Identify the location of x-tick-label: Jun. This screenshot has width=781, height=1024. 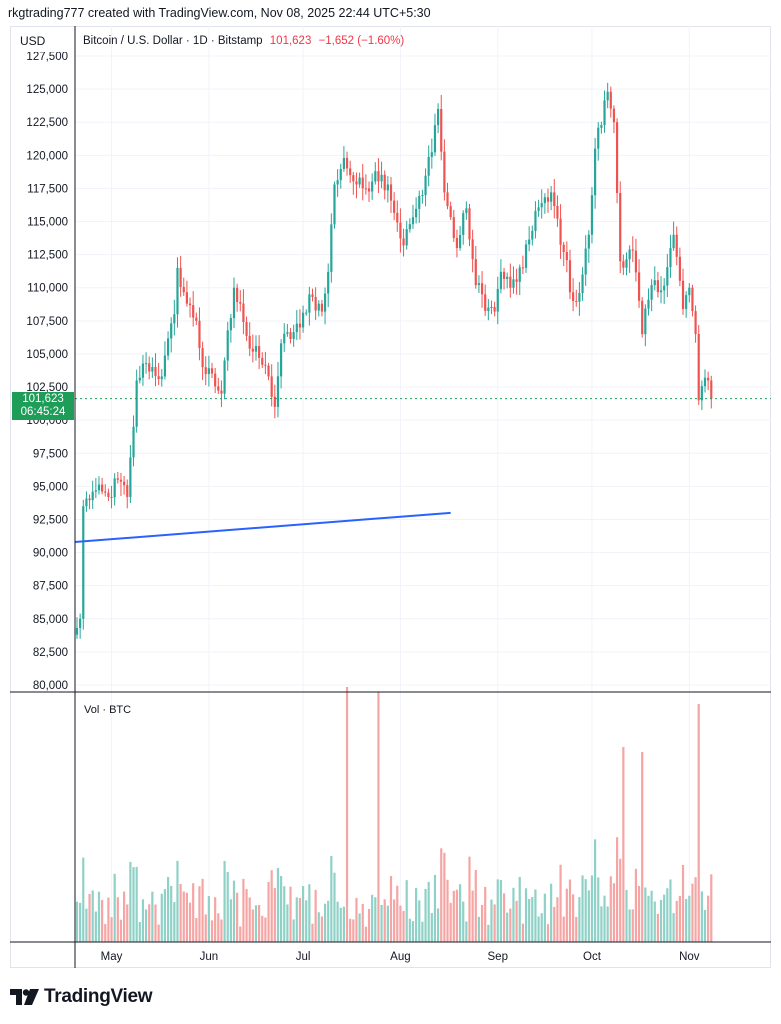
(209, 957).